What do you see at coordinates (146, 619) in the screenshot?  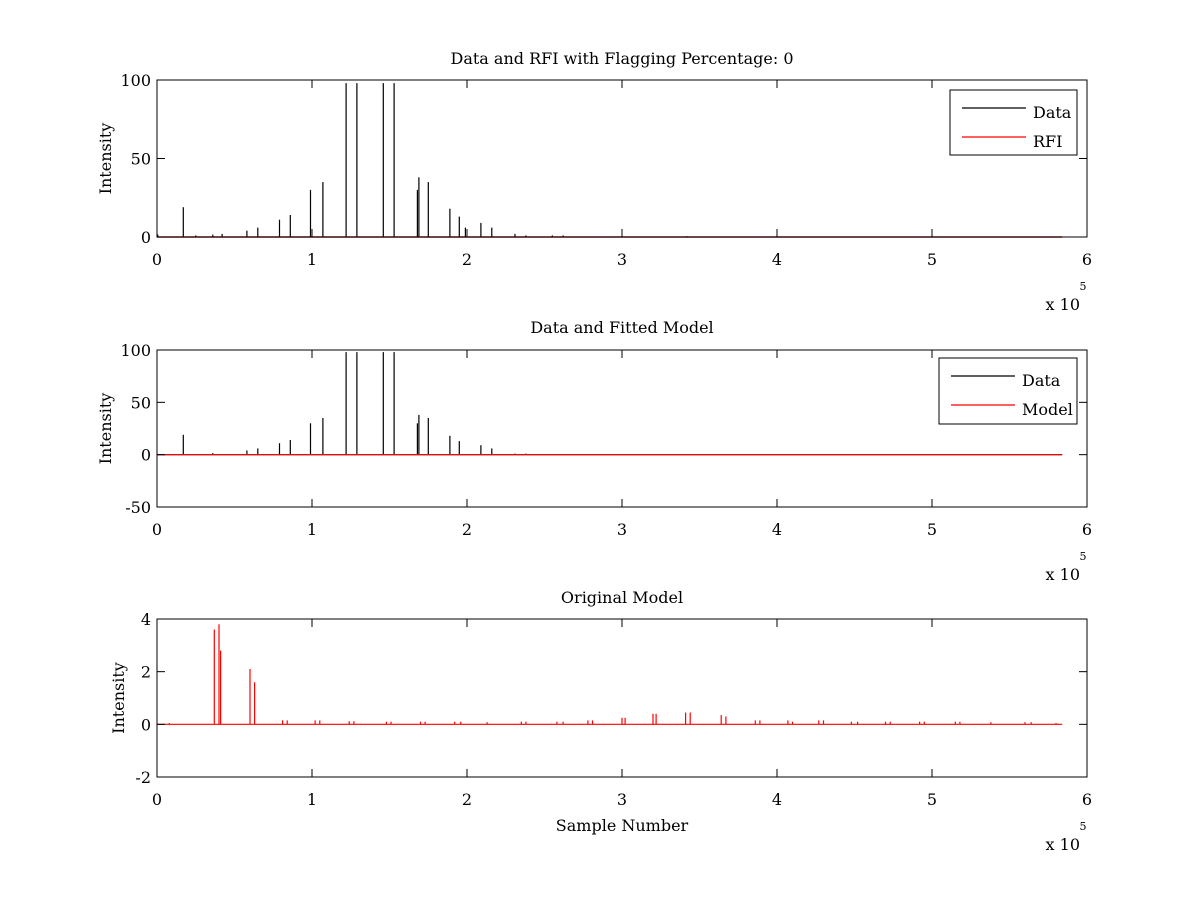 I see `y-tick-label: 4` at bounding box center [146, 619].